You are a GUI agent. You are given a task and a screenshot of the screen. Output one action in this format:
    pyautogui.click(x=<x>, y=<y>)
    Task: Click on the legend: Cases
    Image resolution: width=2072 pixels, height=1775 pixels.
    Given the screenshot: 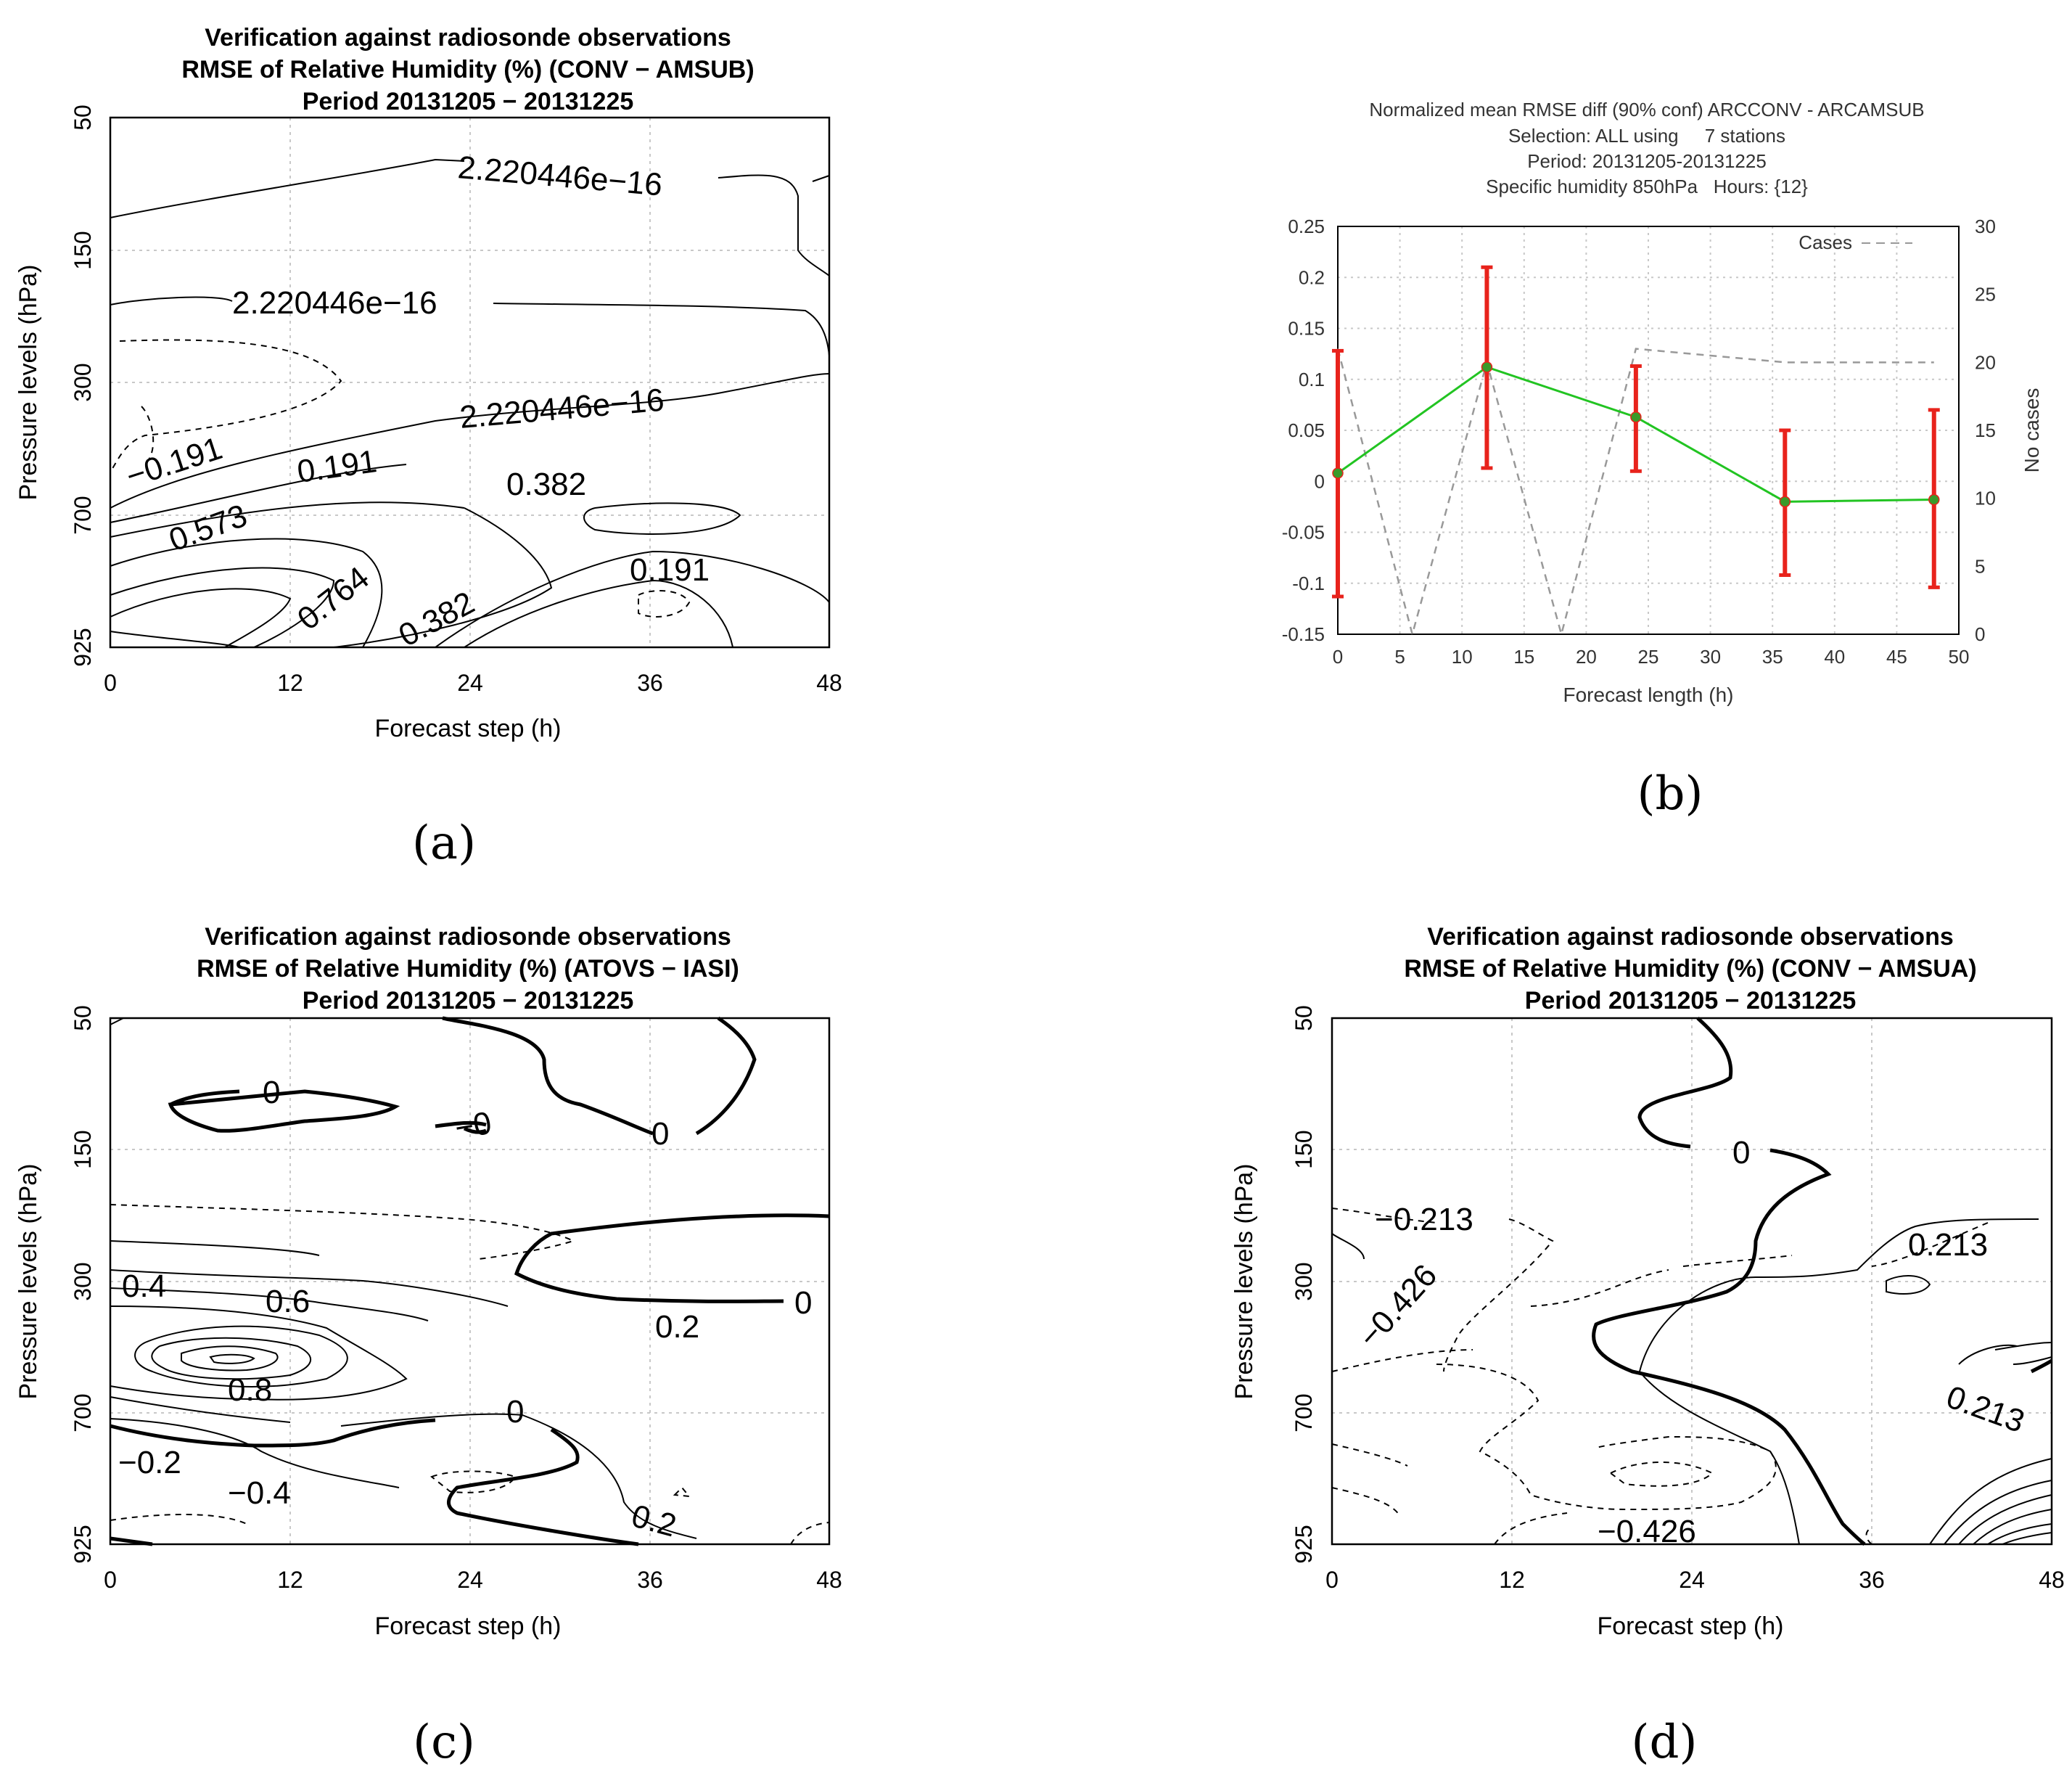 What is the action you would take?
    pyautogui.click(x=1855, y=242)
    